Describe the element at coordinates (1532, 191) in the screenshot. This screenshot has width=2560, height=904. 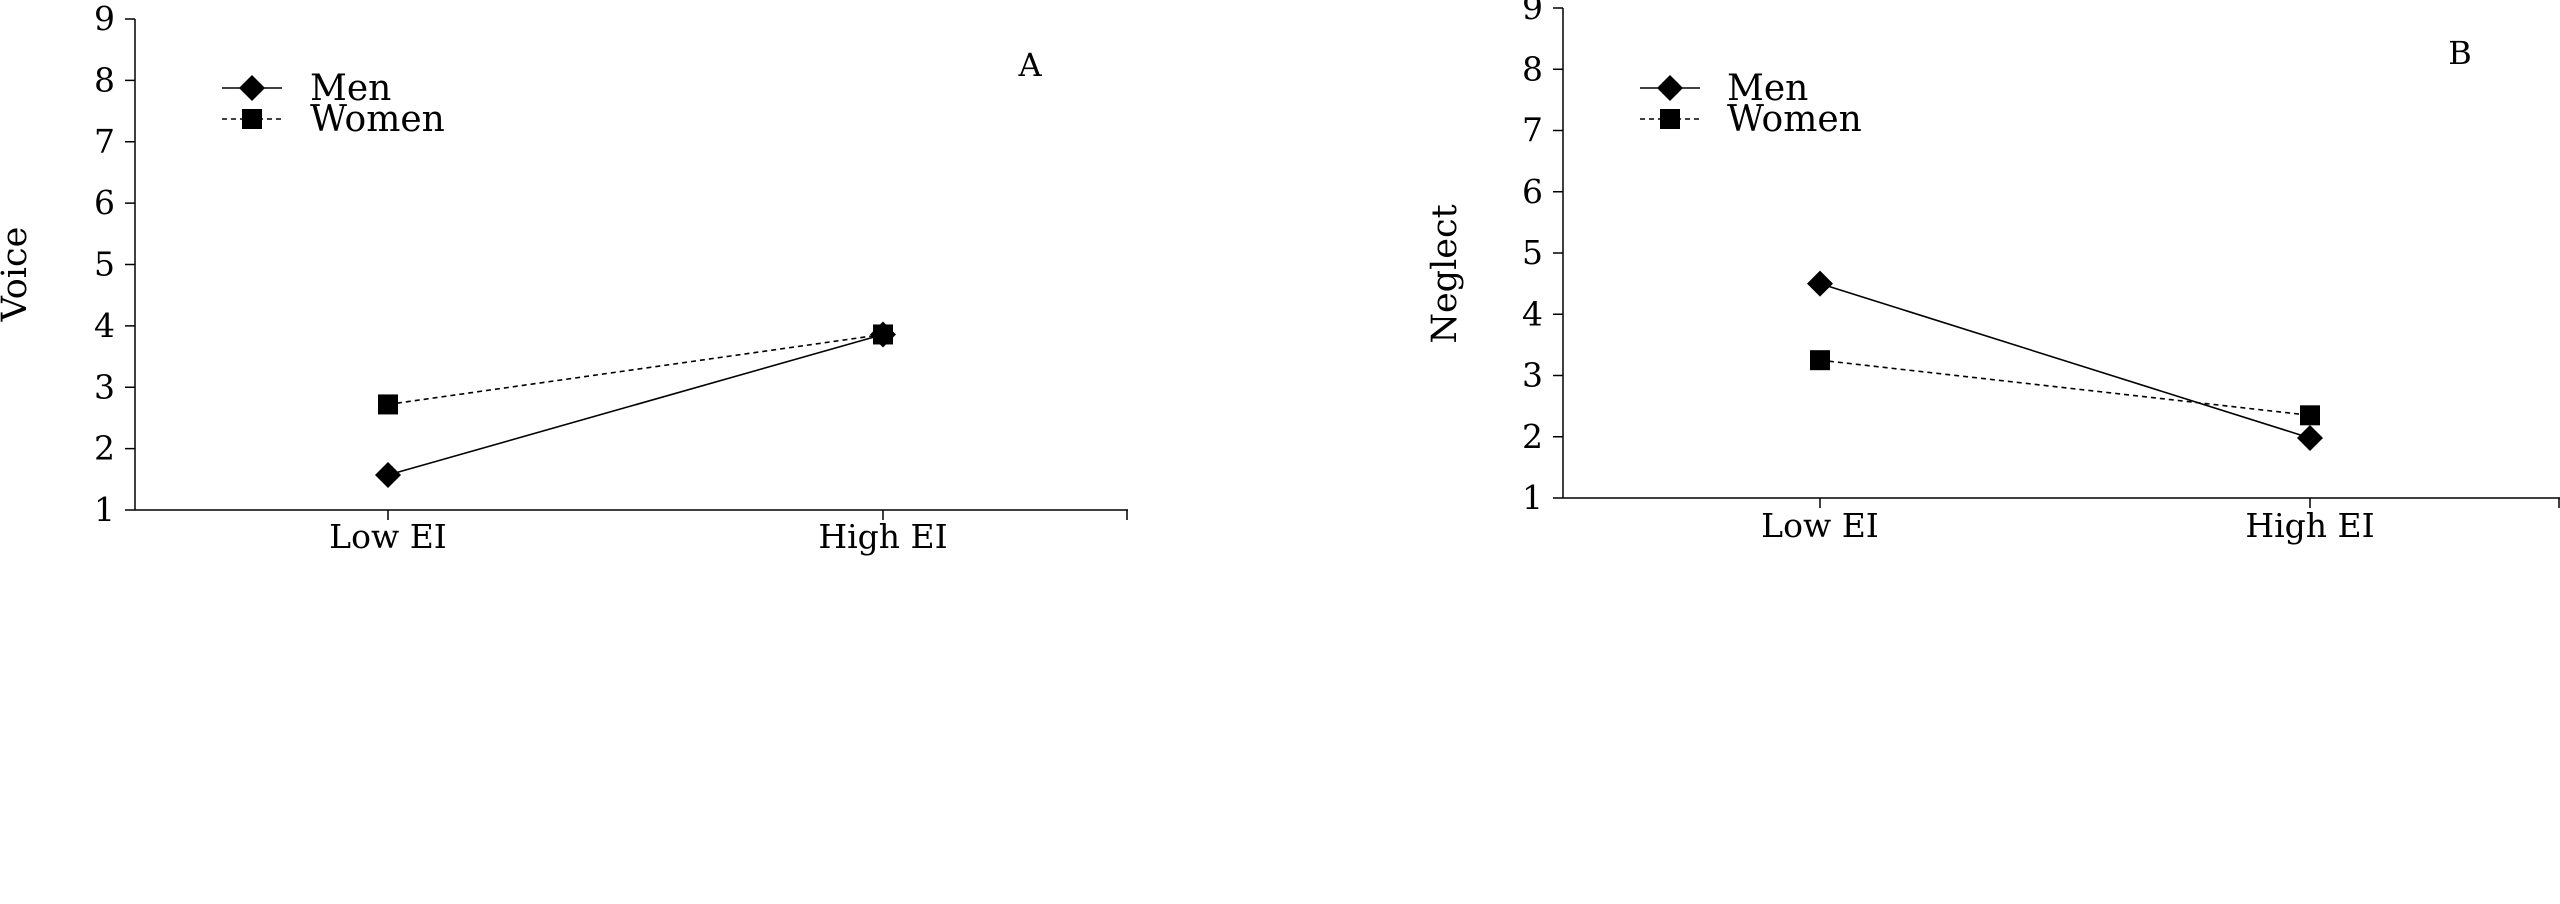
I see `panel-b-y-tick-label: 6` at that location.